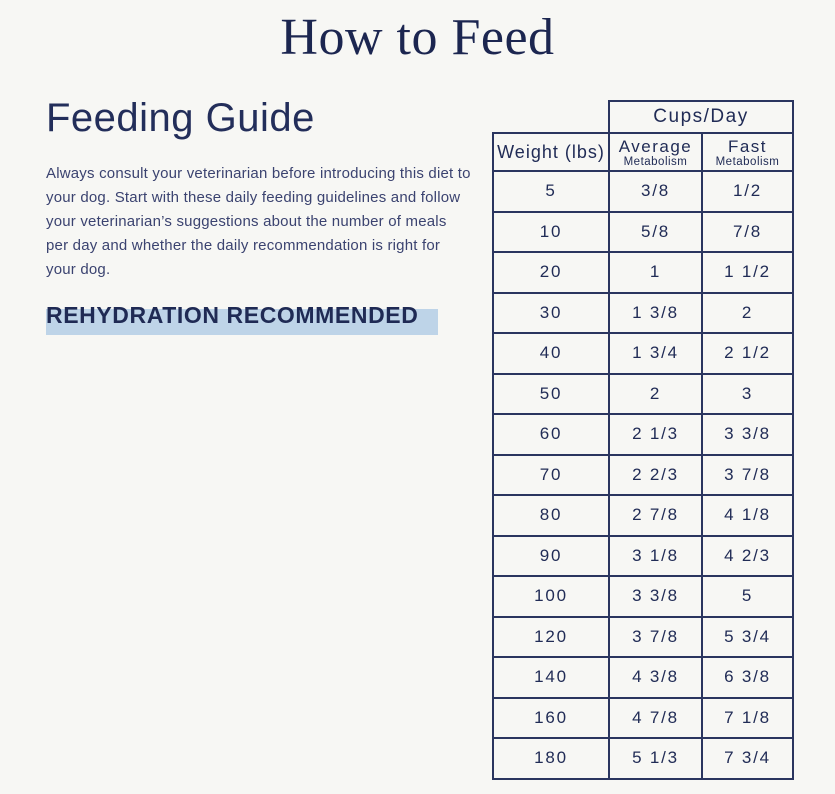 This screenshot has width=835, height=794. I want to click on table-row: 20 1 1 1/2, so click(643, 272).